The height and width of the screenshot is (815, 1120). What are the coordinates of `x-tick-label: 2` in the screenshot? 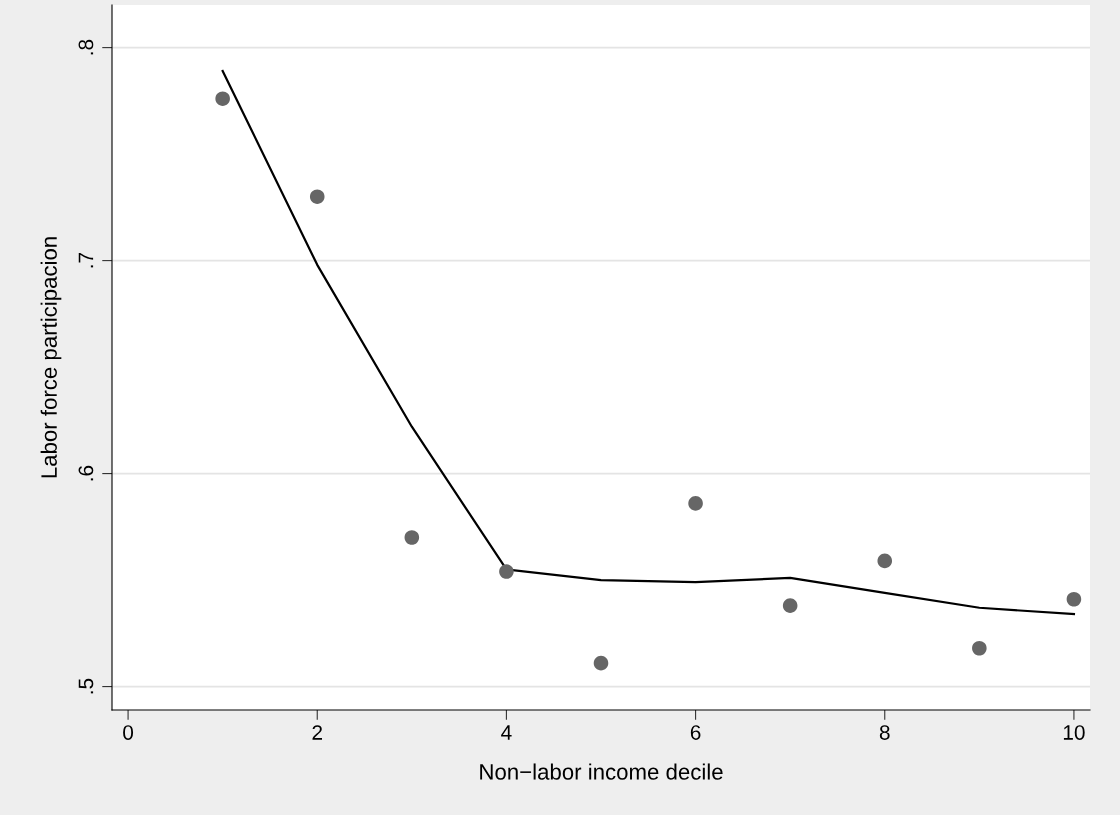 It's located at (317, 732).